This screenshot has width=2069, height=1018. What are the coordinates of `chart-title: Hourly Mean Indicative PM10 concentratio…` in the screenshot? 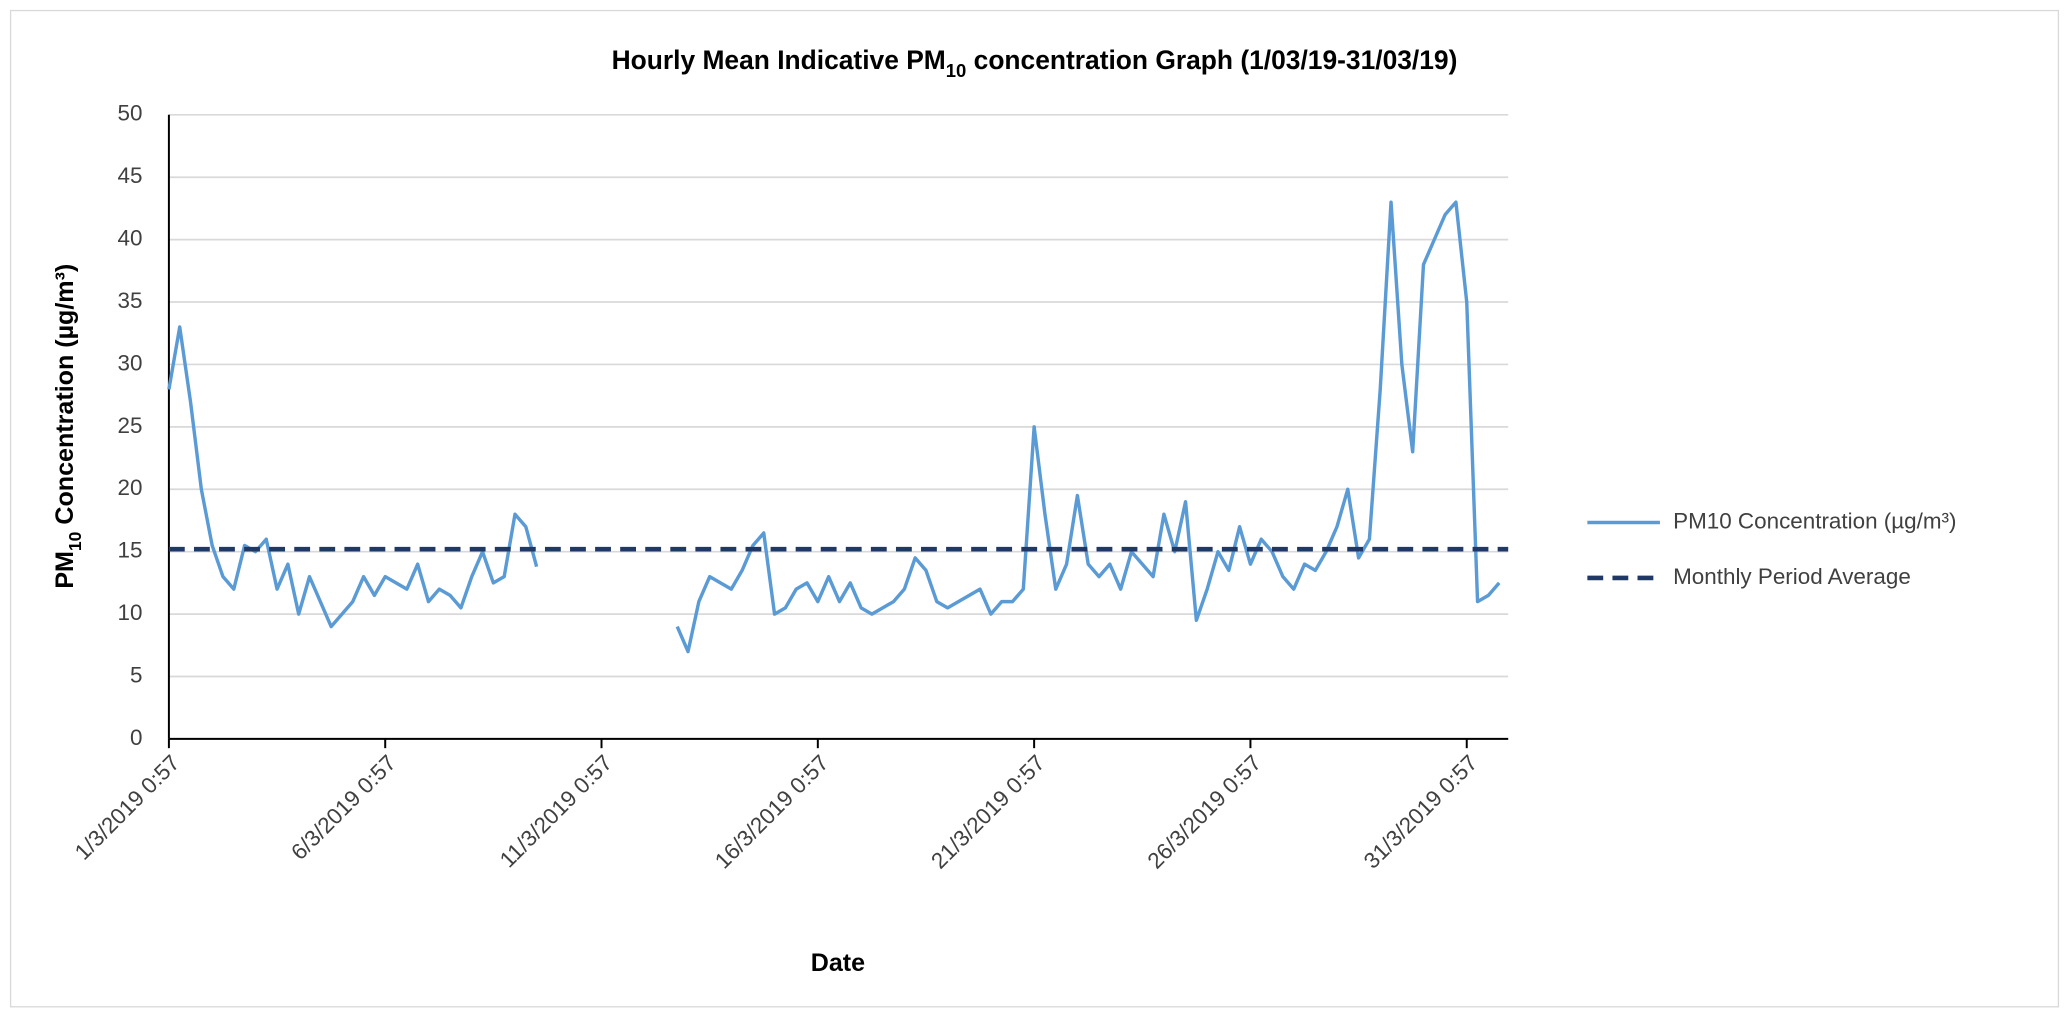 It's located at (1035, 63).